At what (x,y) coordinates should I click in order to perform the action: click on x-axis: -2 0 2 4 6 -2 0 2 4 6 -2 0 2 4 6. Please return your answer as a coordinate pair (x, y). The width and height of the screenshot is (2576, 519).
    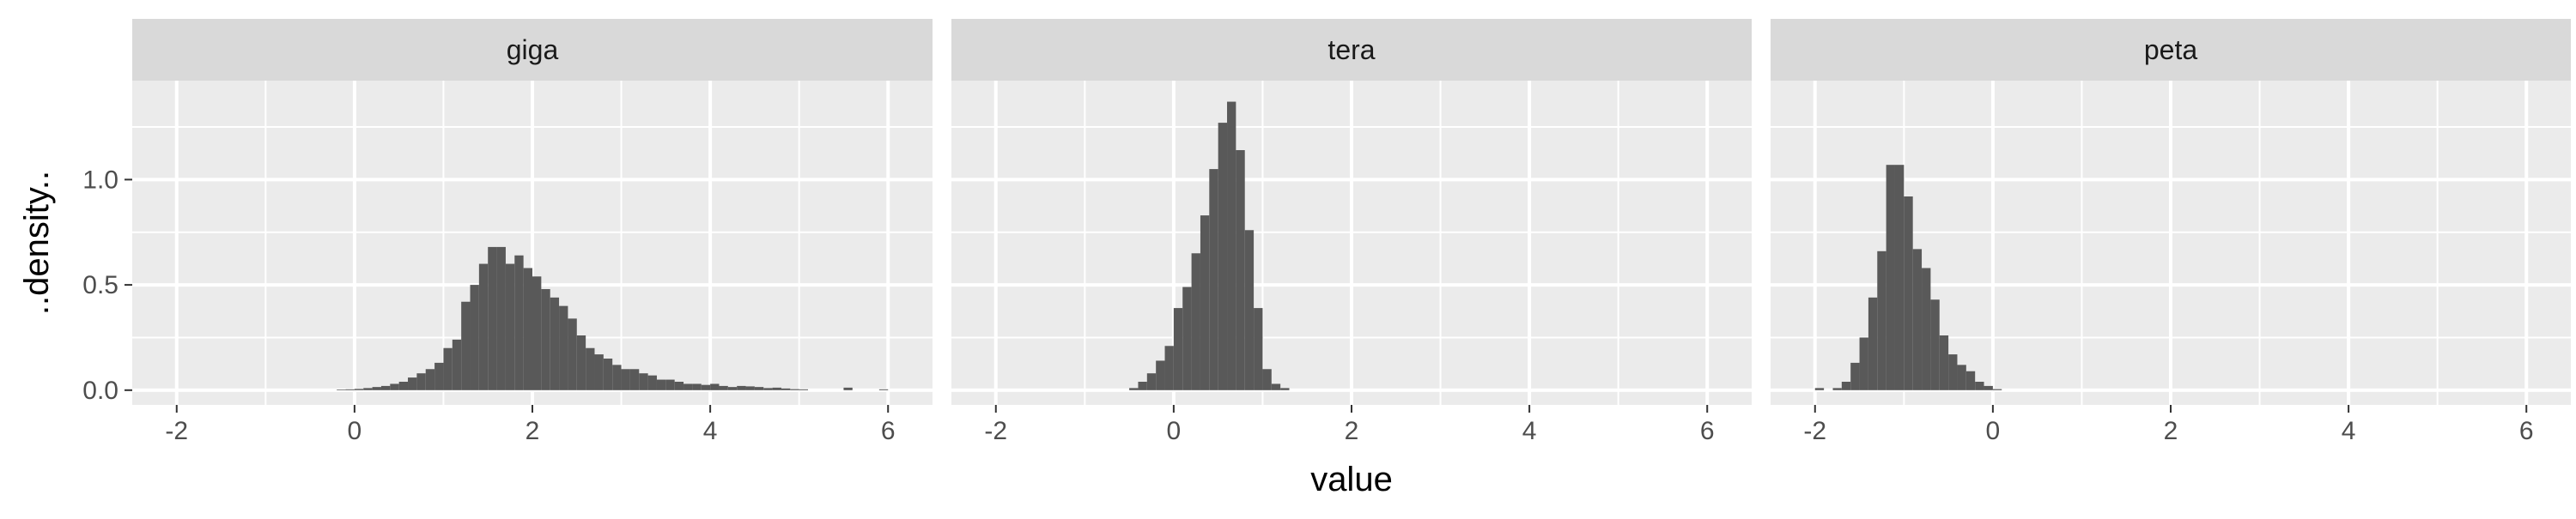
    Looking at the image, I should click on (1349, 425).